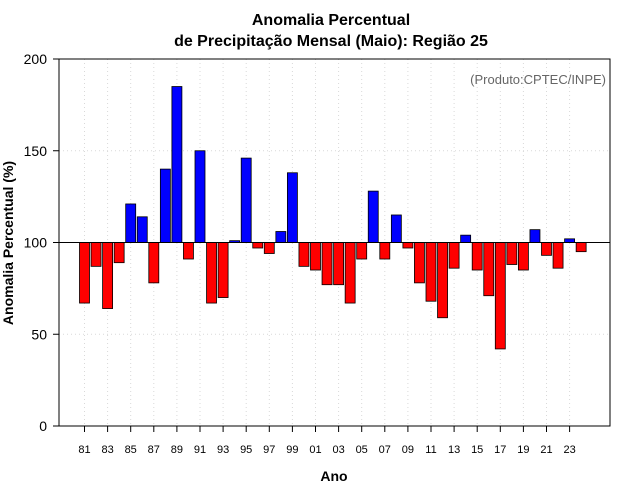 This screenshot has width=640, height=500. I want to click on x-tick-label: 09, so click(408, 450).